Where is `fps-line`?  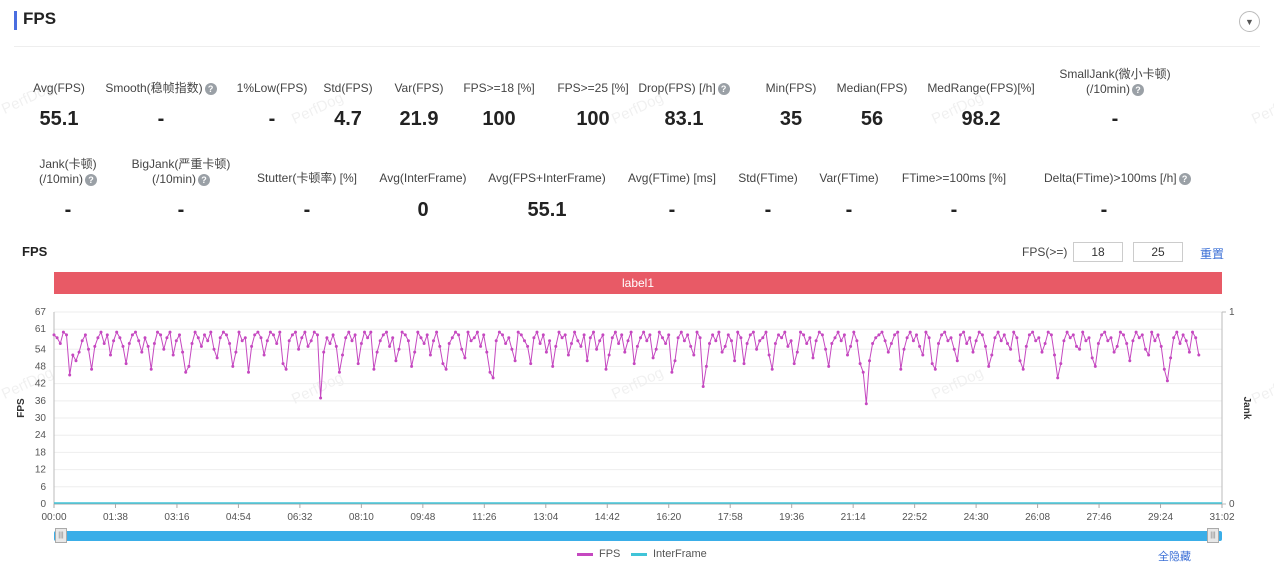 fps-line is located at coordinates (626, 367).